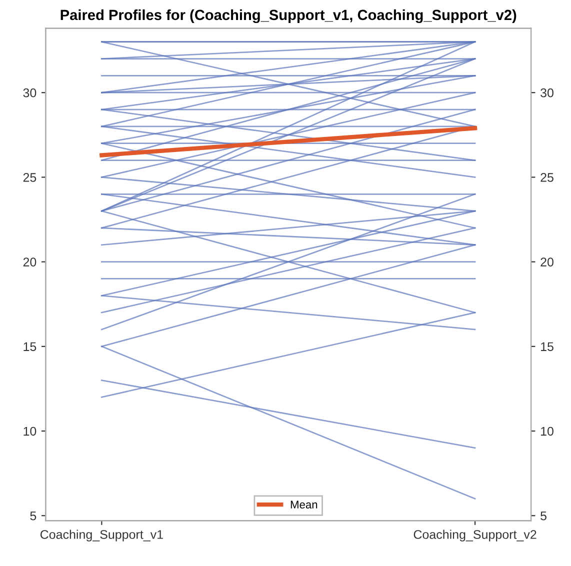 This screenshot has height=566, width=571. What do you see at coordinates (304, 504) in the screenshot?
I see `legend-label: Mean` at bounding box center [304, 504].